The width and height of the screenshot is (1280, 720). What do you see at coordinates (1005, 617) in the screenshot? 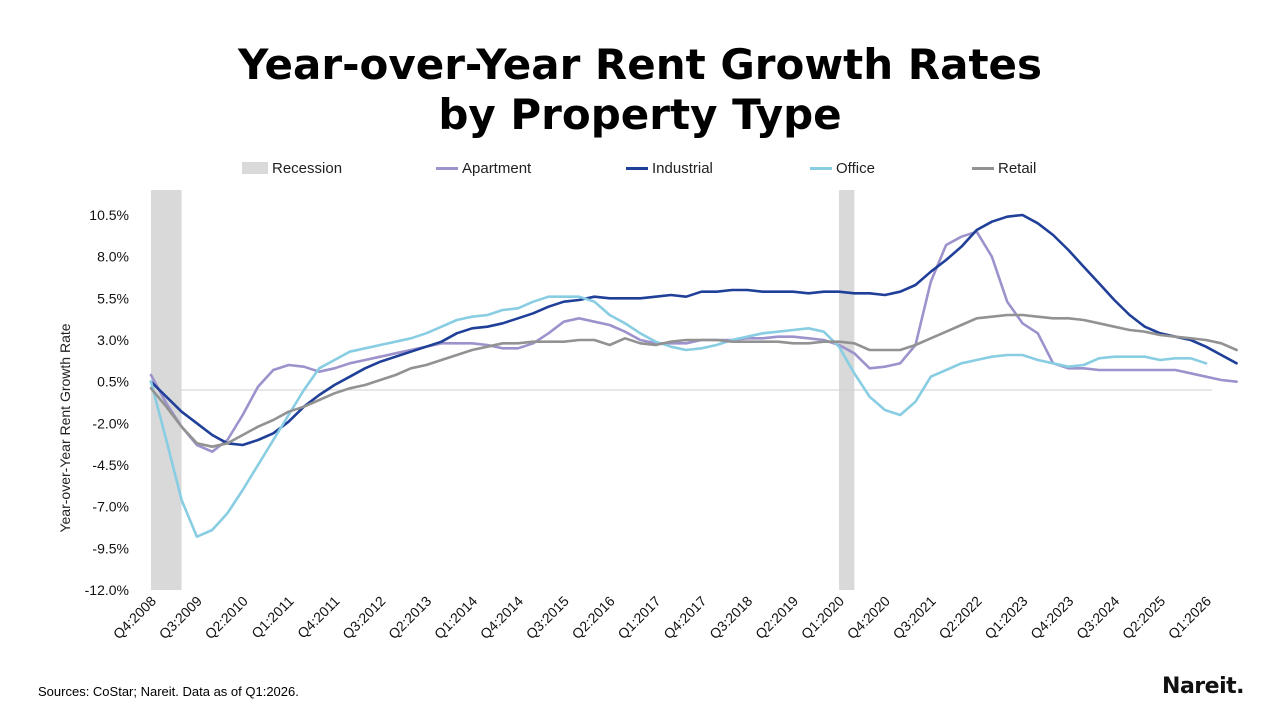
I see `x-tick-label: Q1:2023` at bounding box center [1005, 617].